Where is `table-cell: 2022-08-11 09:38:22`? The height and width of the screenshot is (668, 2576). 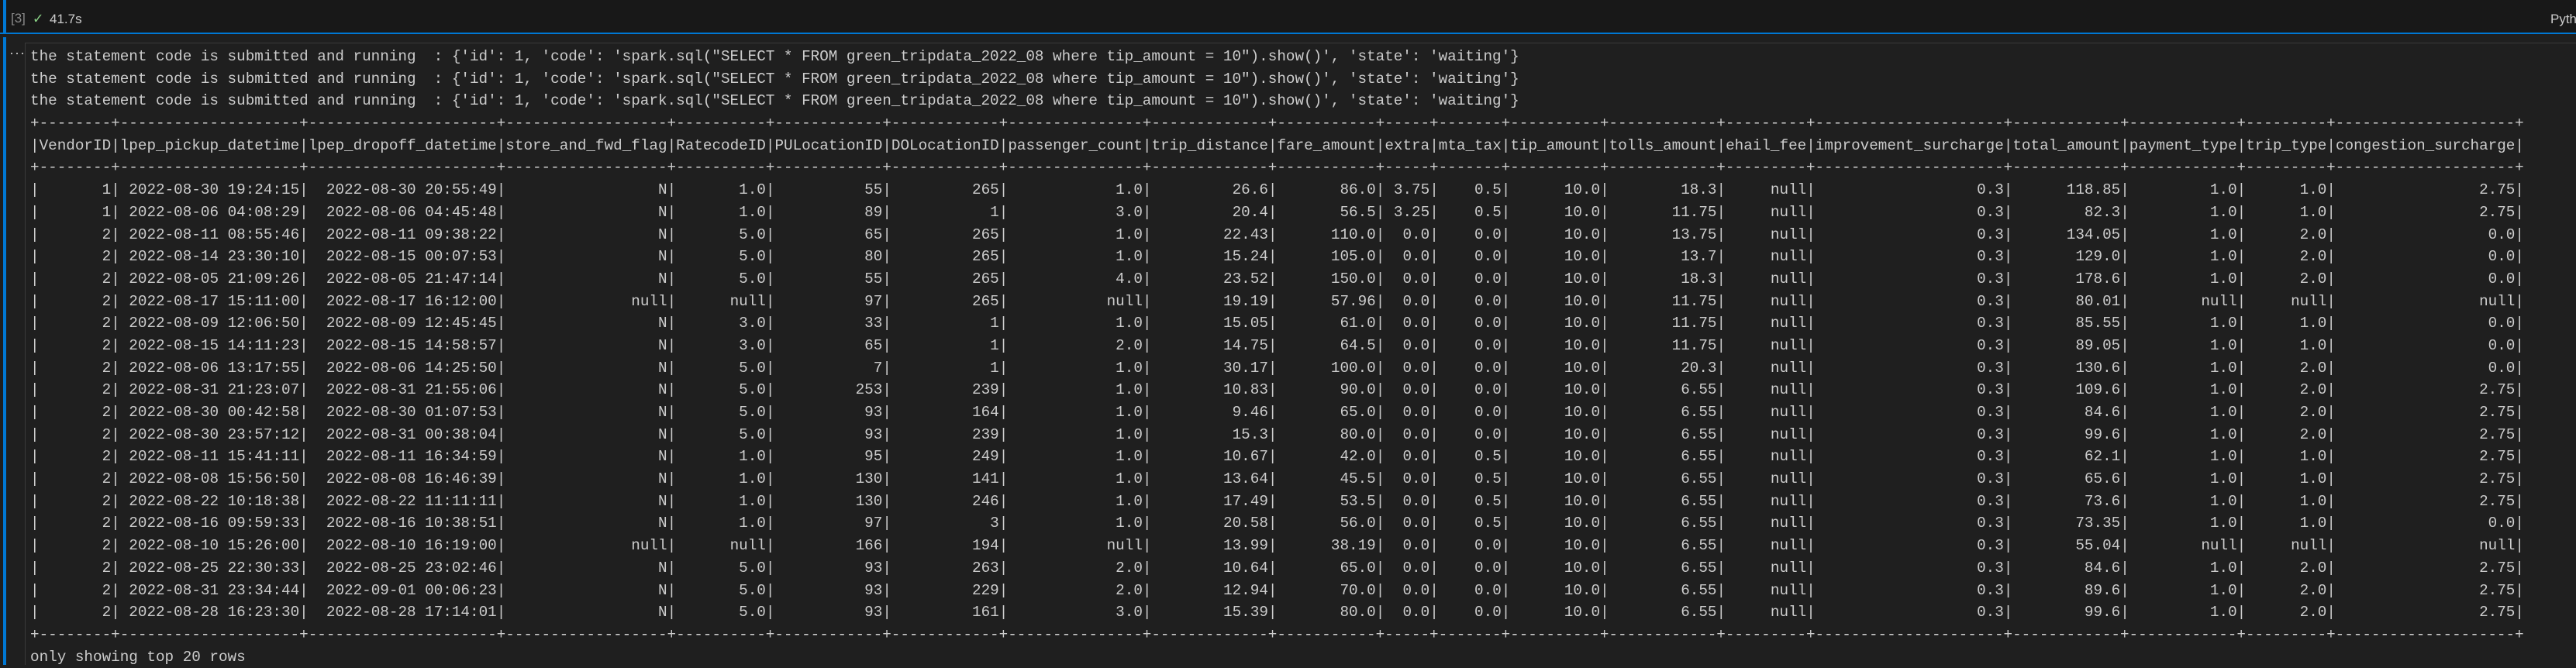
table-cell: 2022-08-11 09:38:22 is located at coordinates (402, 235).